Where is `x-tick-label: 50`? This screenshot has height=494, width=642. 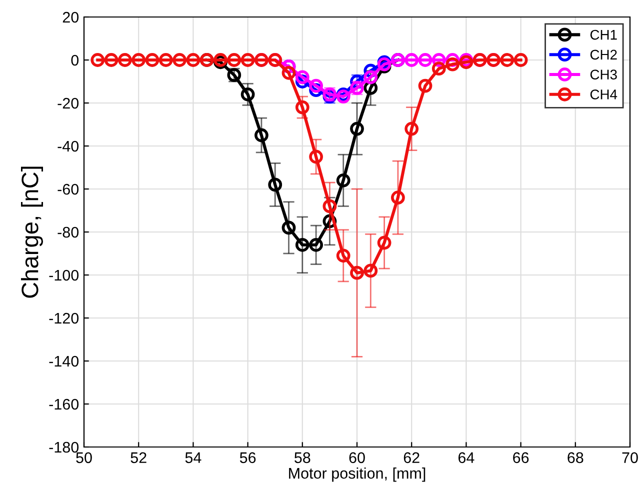
x-tick-label: 50 is located at coordinates (84, 458).